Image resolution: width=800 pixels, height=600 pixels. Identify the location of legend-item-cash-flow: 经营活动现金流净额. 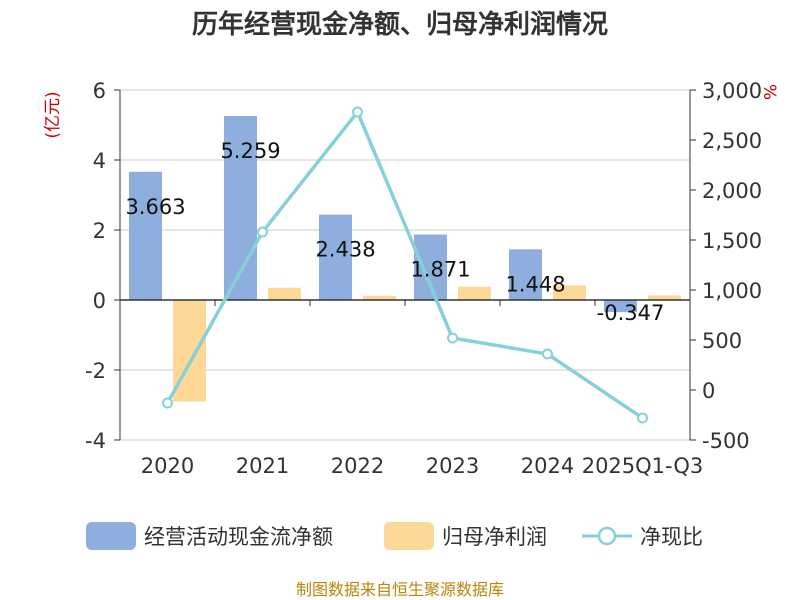
(209, 536).